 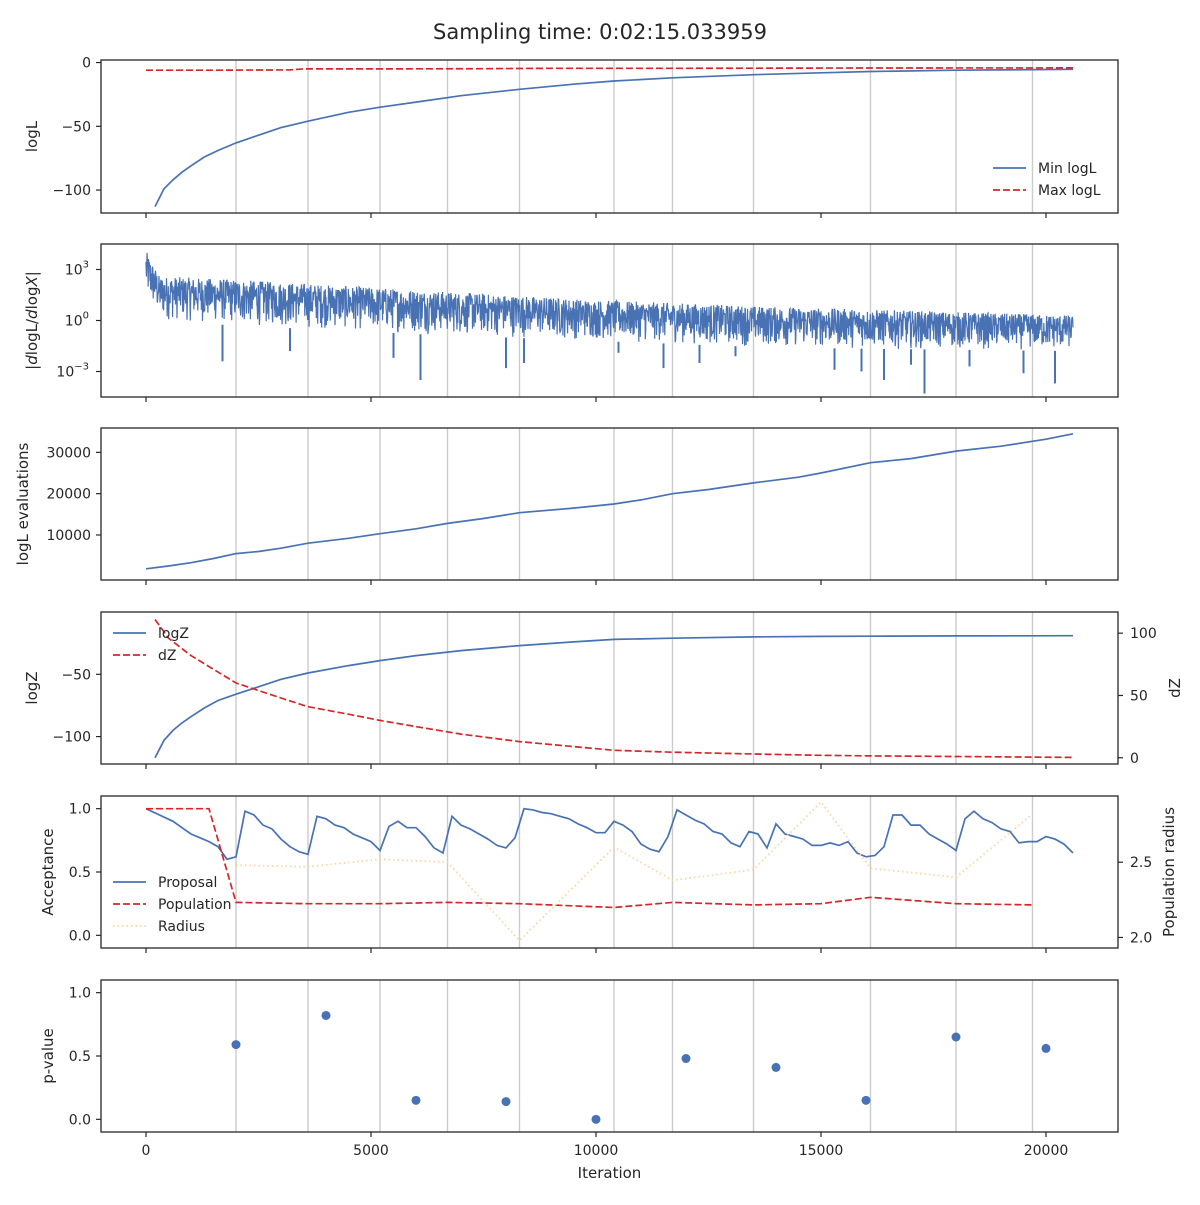 I want to click on y-tick-label-right: 100, so click(x=1143, y=634).